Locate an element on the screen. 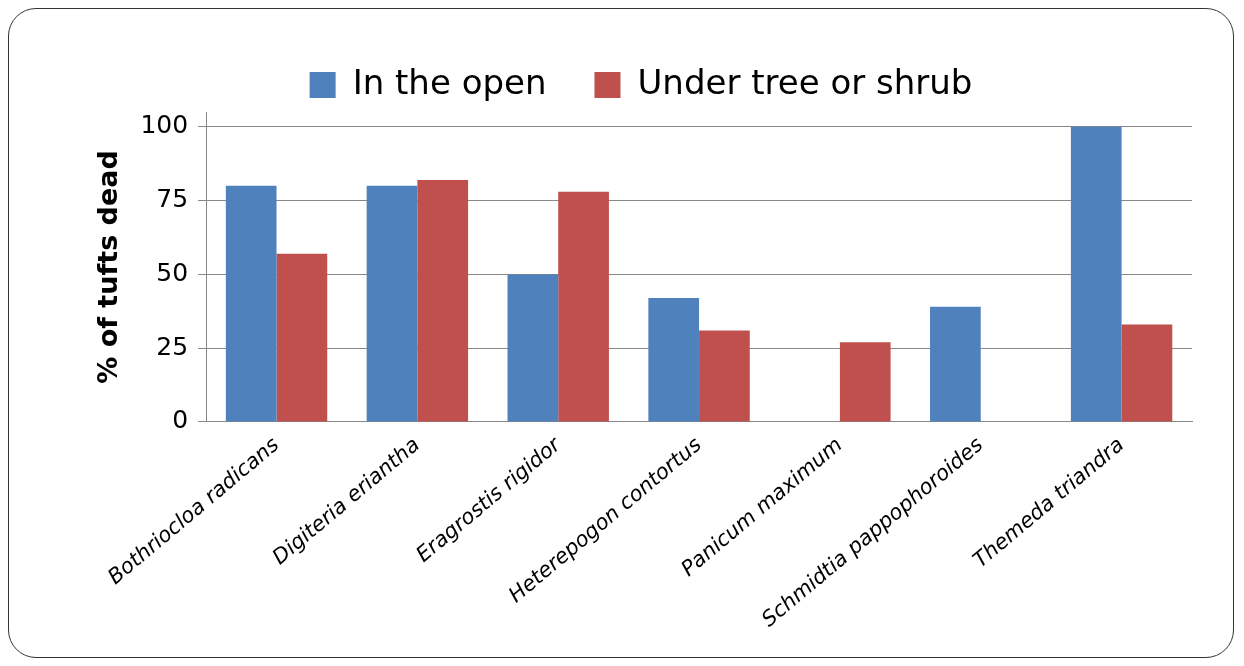  legend-label: Under tree or shrub is located at coordinates (805, 81).